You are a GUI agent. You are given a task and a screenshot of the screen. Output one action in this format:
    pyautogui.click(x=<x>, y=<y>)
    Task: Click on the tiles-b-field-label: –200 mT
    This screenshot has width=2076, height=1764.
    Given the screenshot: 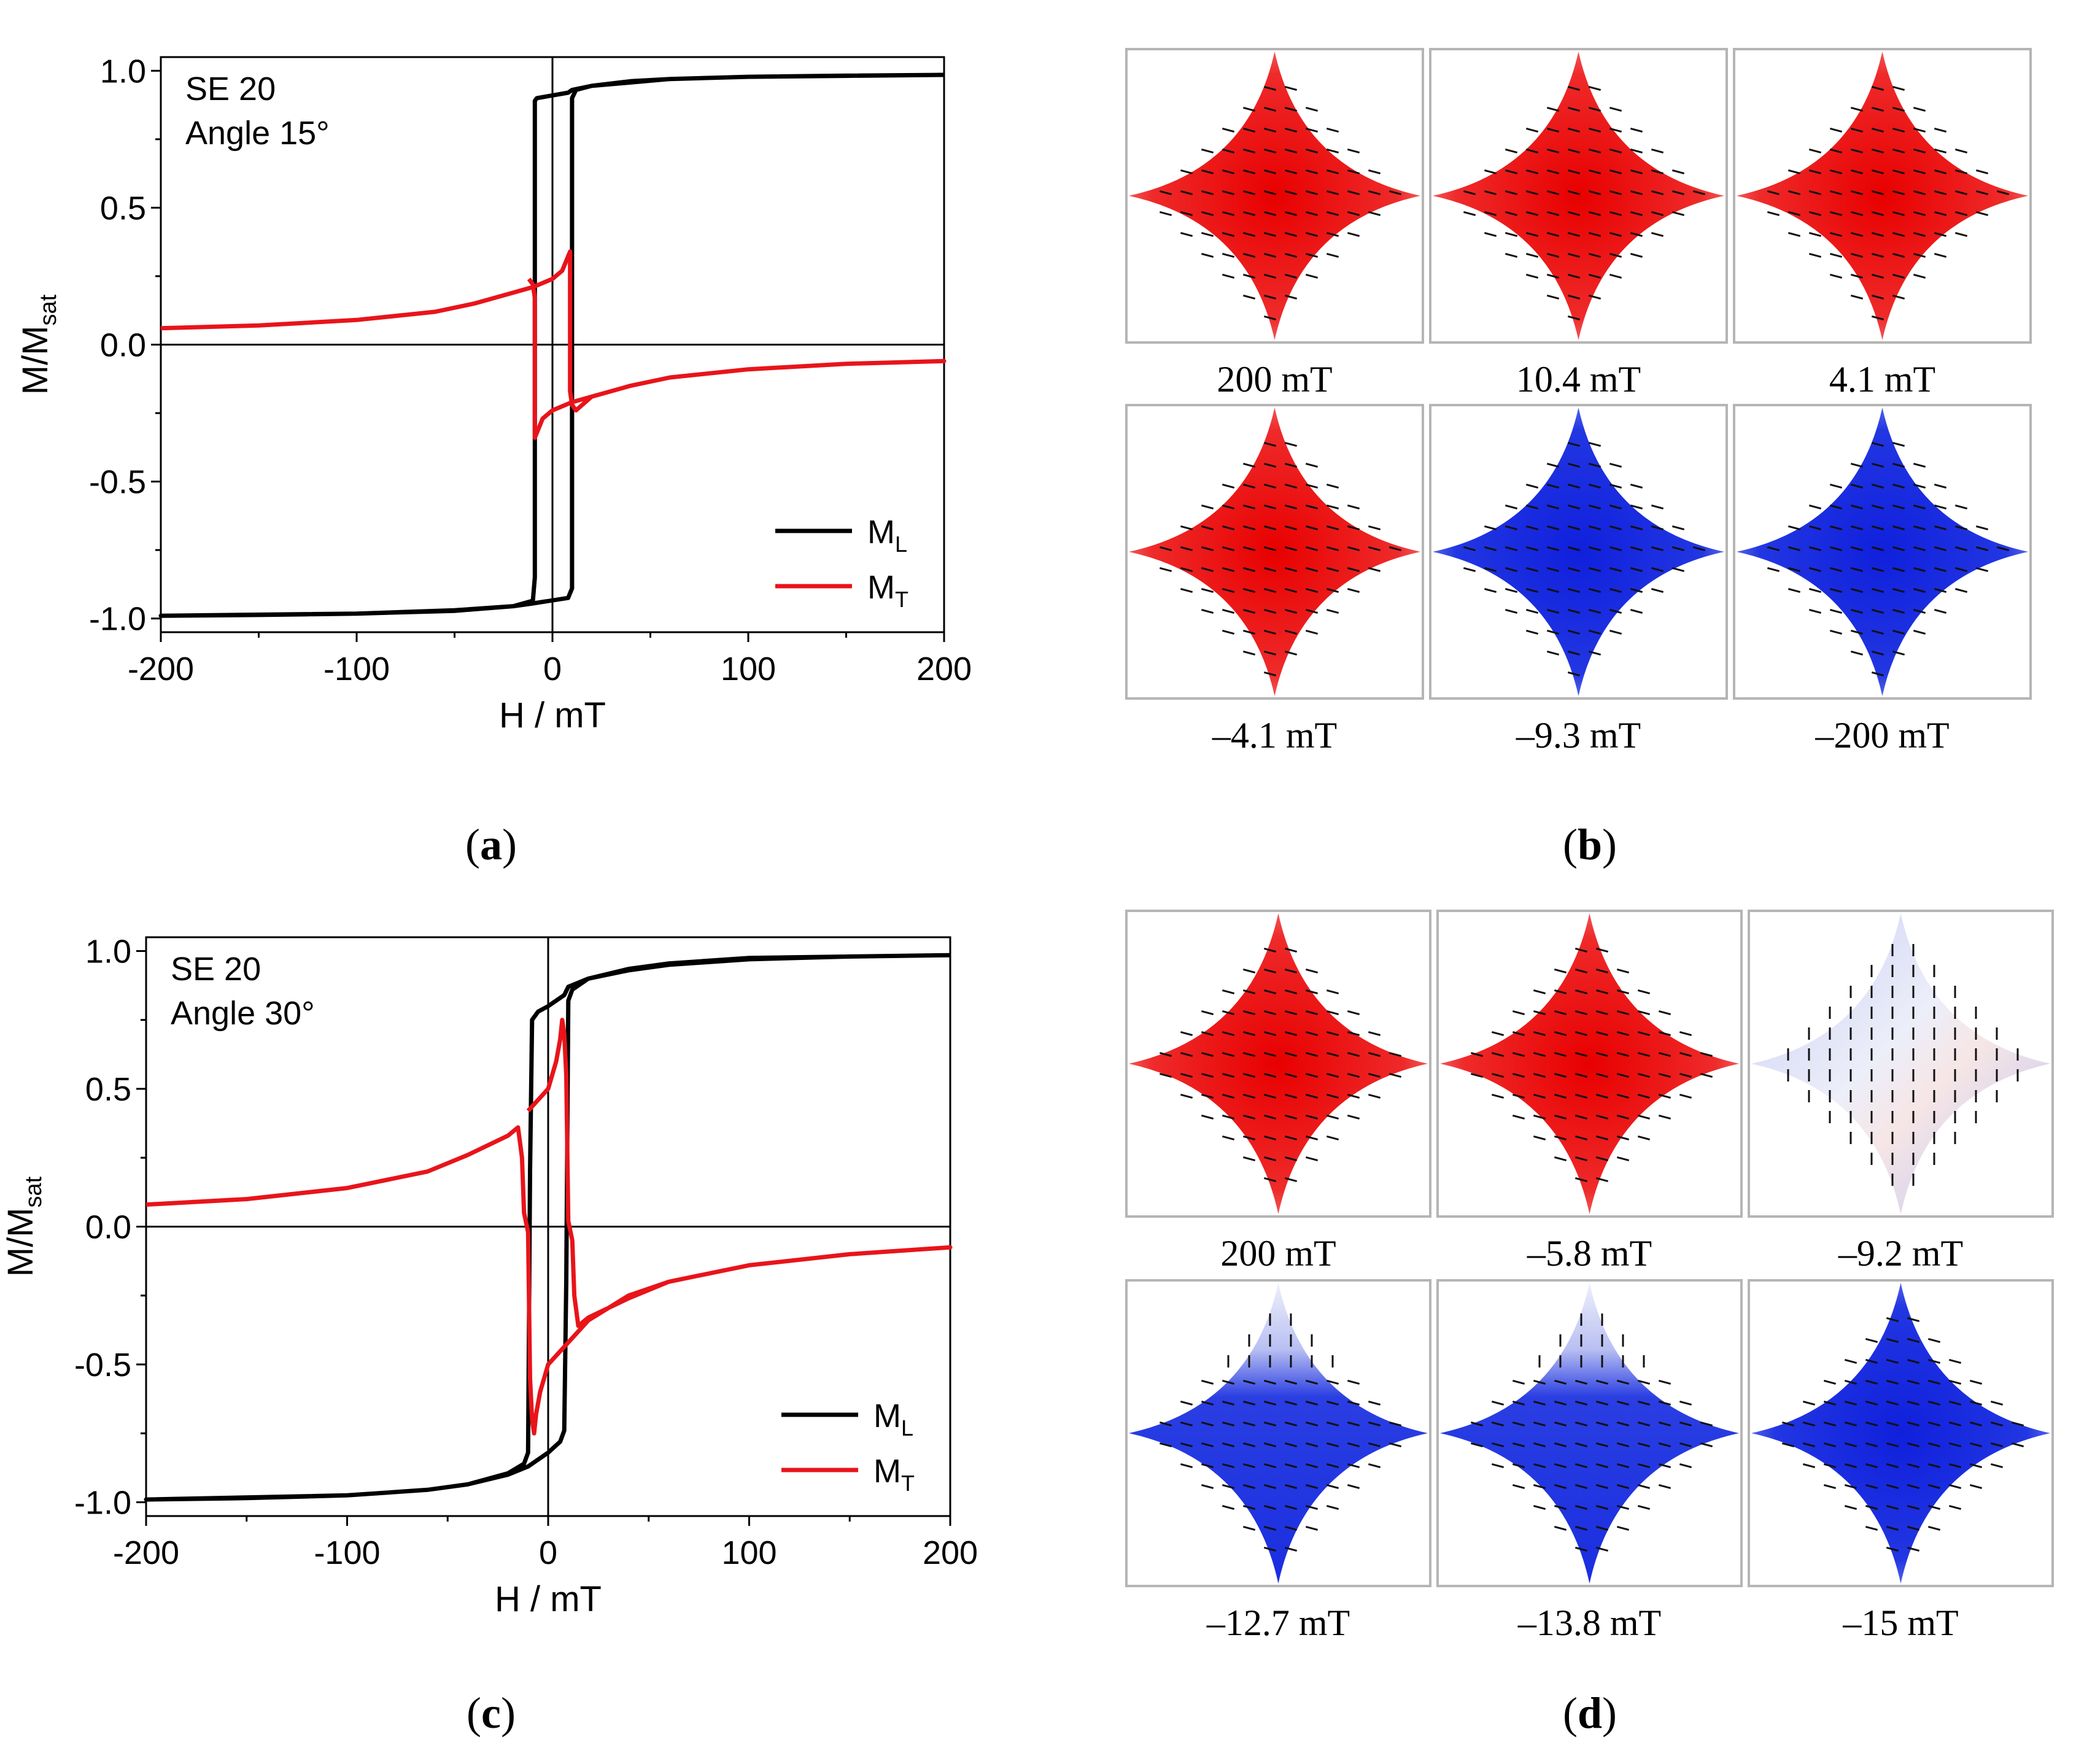 What is the action you would take?
    pyautogui.click(x=1882, y=735)
    